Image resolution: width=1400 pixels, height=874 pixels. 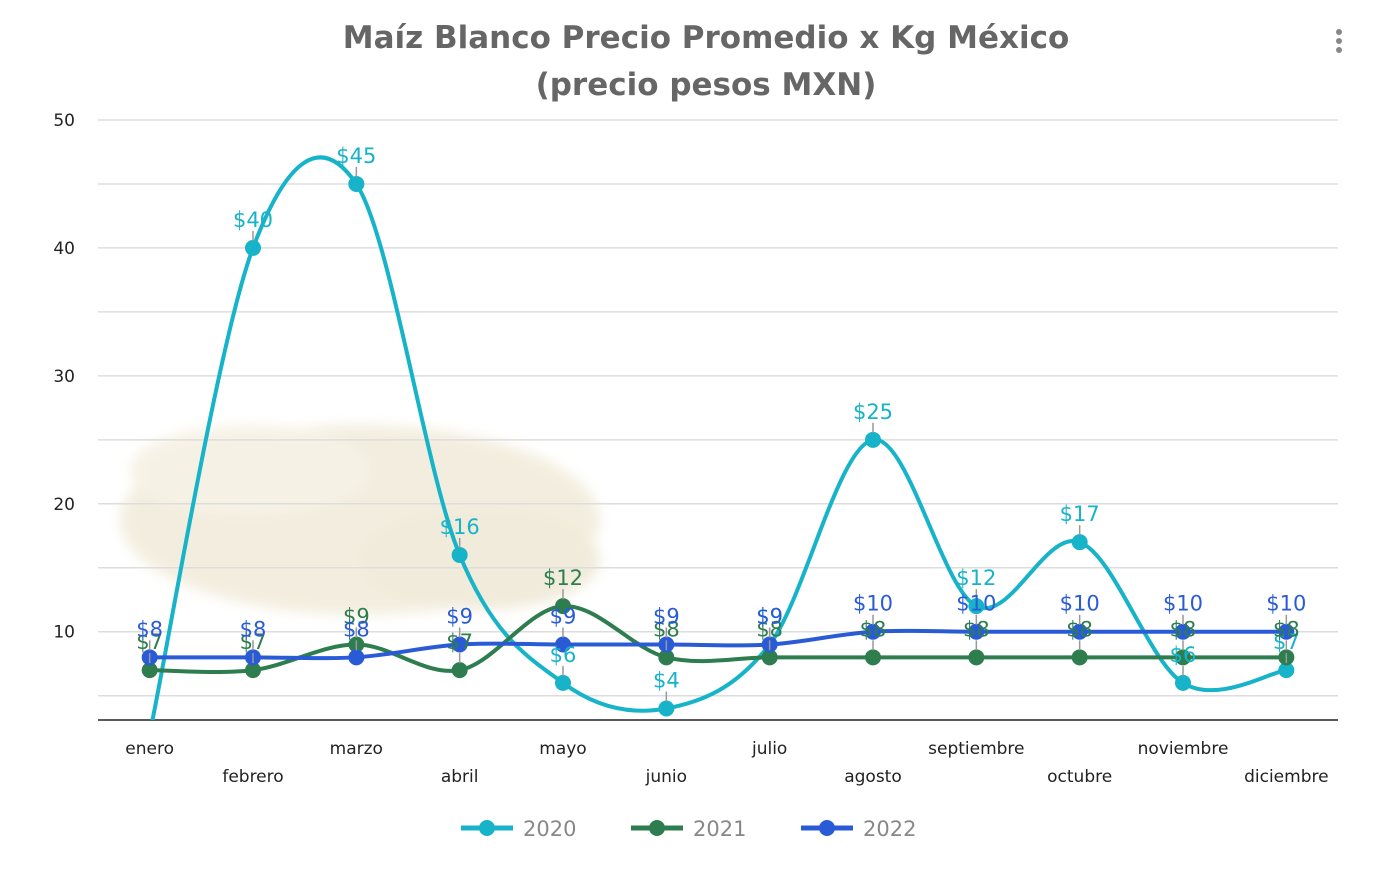 What do you see at coordinates (769, 749) in the screenshot?
I see `x-tick-label: julio` at bounding box center [769, 749].